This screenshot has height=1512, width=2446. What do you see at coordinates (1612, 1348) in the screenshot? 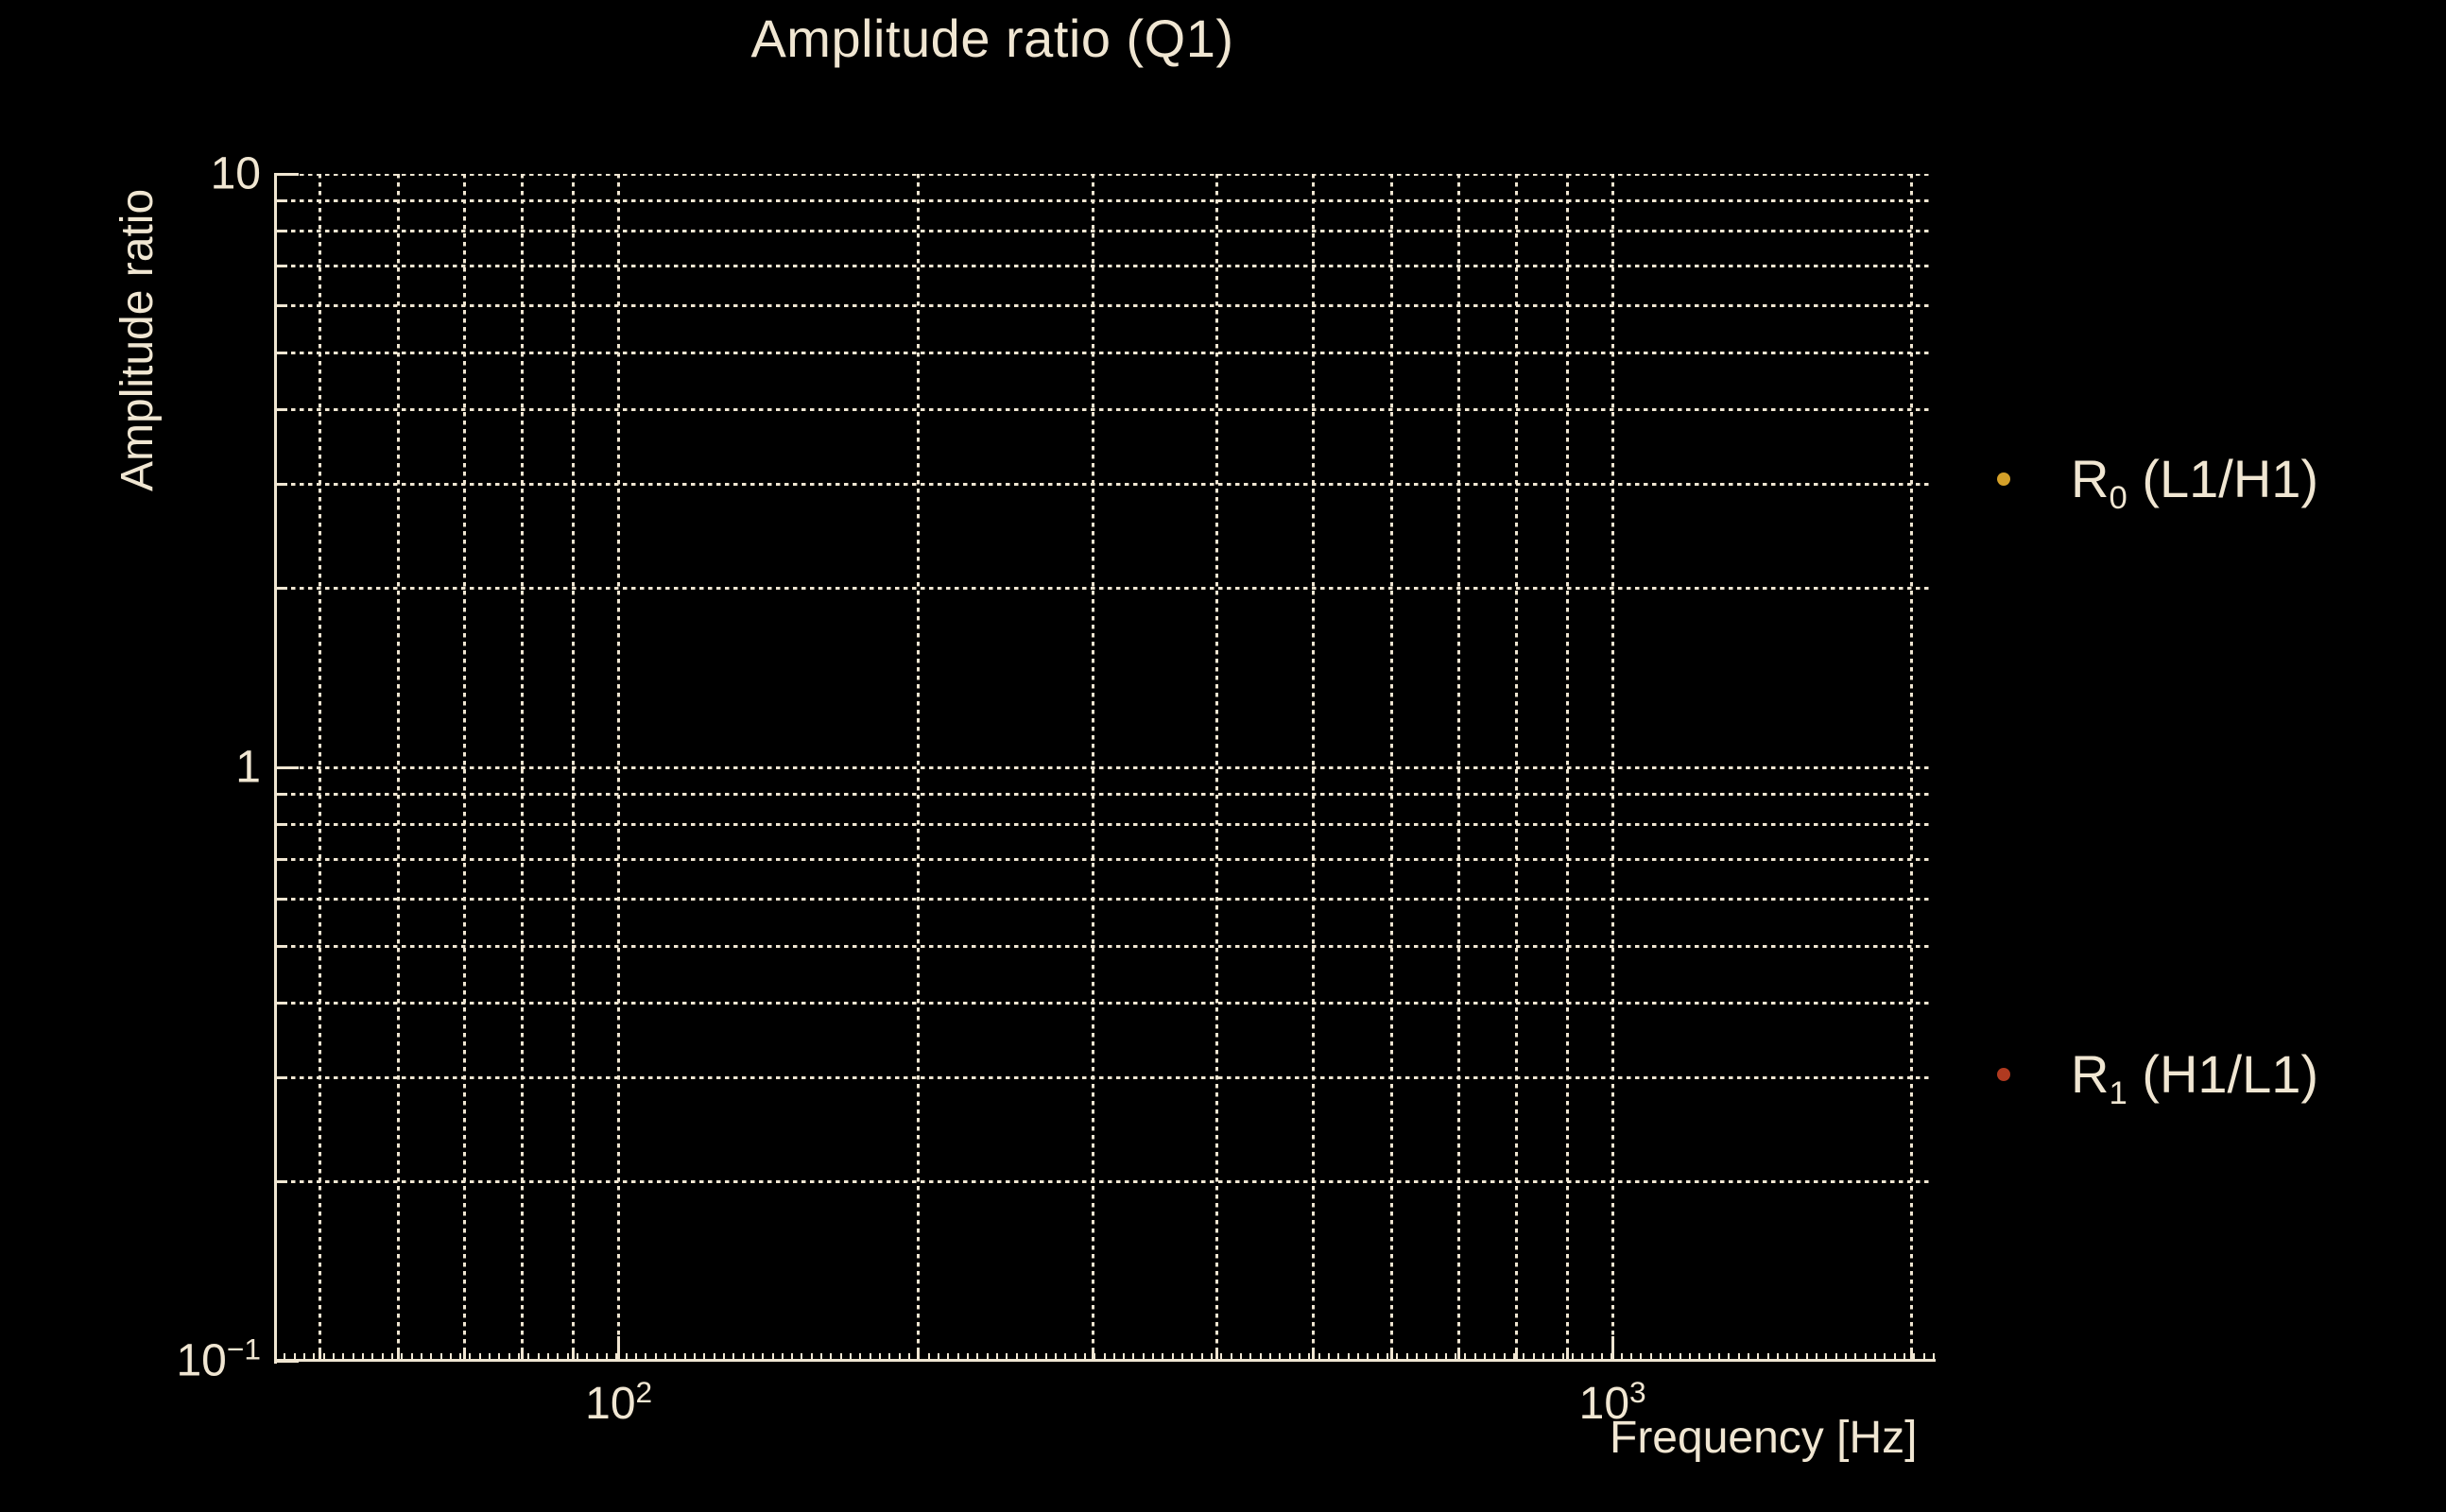
I see `x-axis-tick-major` at bounding box center [1612, 1348].